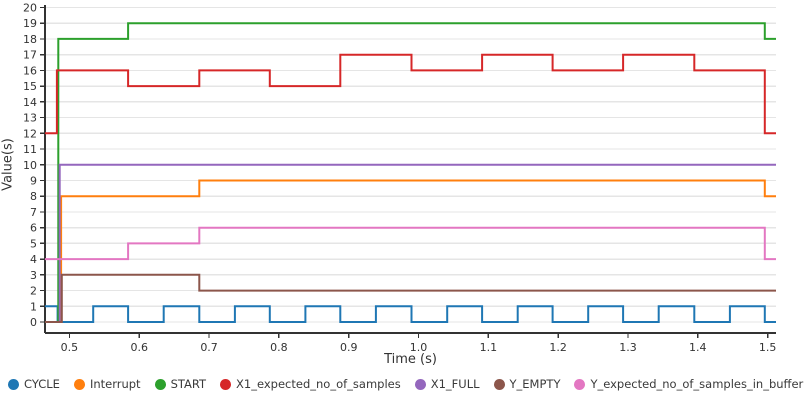 The height and width of the screenshot is (403, 804). I want to click on legend-label: CYCLE, so click(42, 384).